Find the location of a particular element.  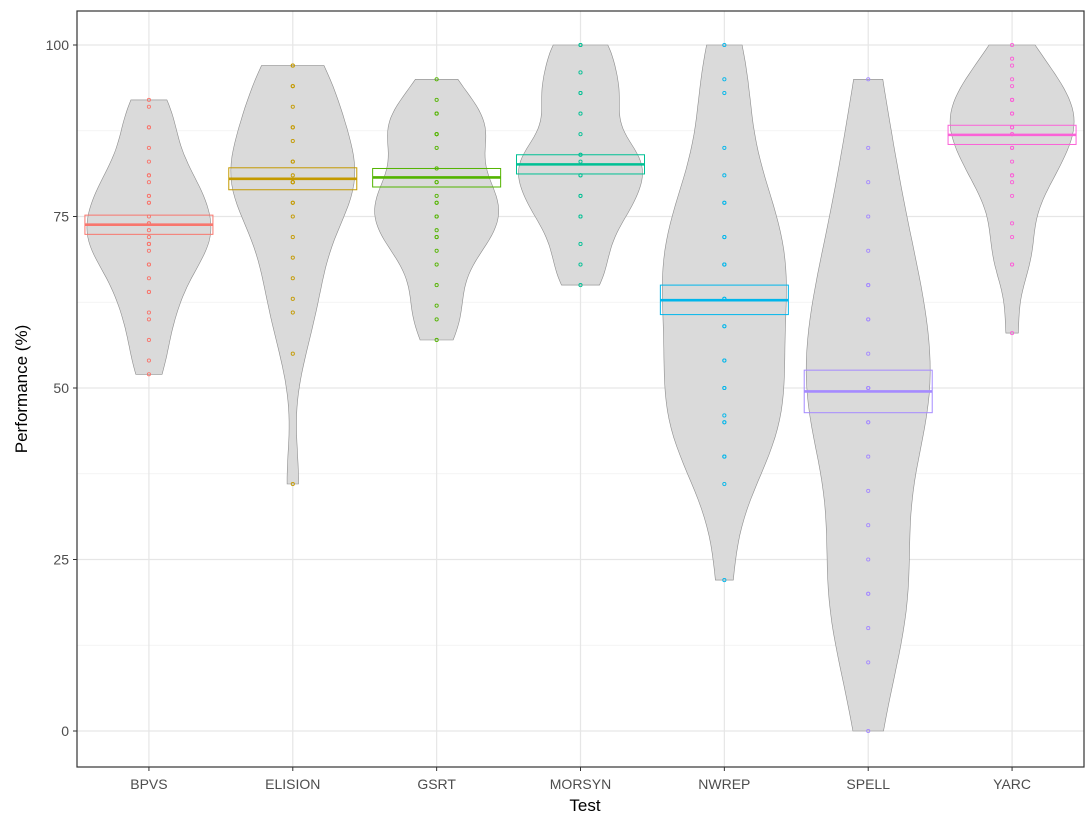

violin-bpvs is located at coordinates (149, 237).